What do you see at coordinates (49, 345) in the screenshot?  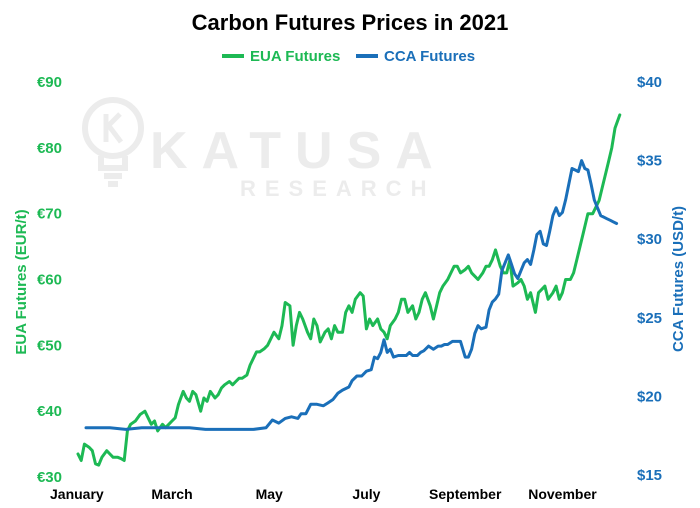 I see `y-left-tick-label: €50` at bounding box center [49, 345].